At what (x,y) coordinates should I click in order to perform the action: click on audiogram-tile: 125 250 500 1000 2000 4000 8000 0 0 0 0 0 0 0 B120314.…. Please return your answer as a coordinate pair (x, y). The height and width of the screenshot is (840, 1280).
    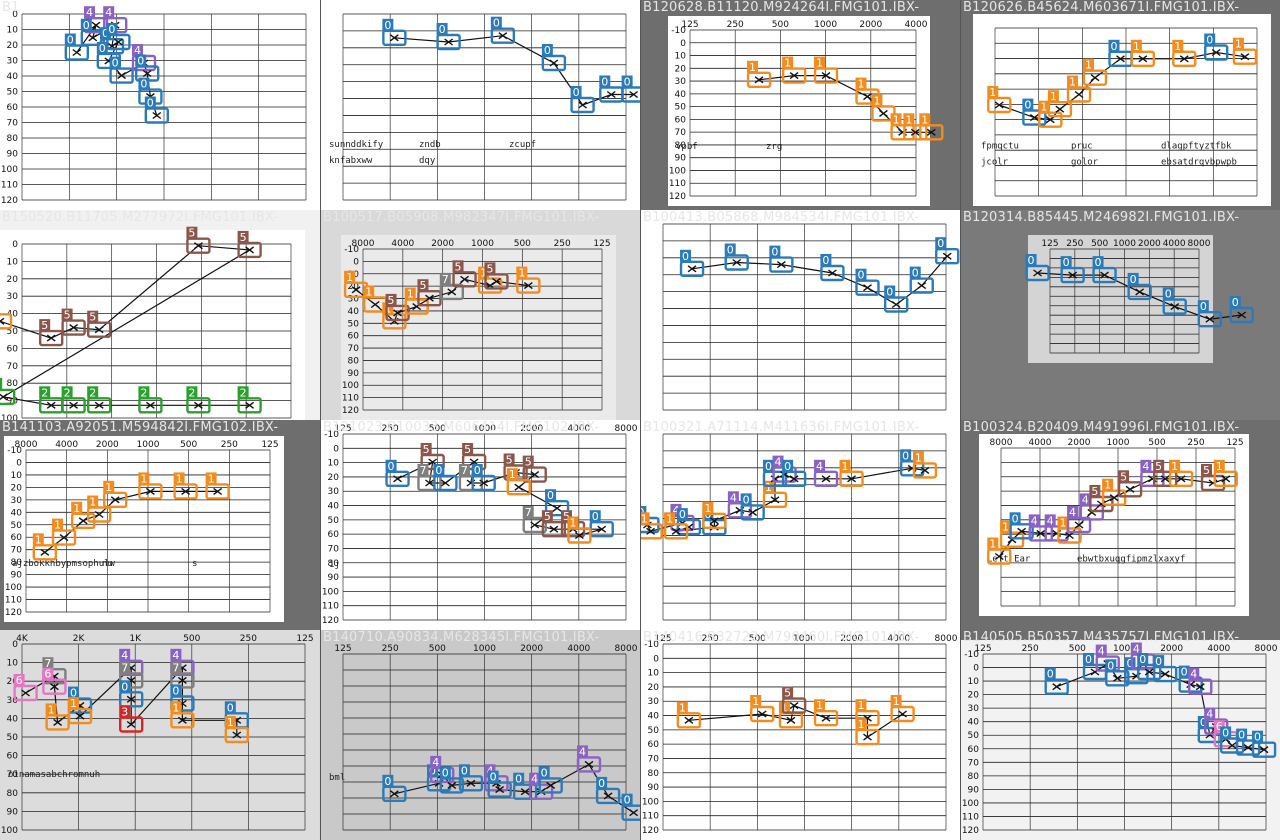
    Looking at the image, I should click on (1120, 315).